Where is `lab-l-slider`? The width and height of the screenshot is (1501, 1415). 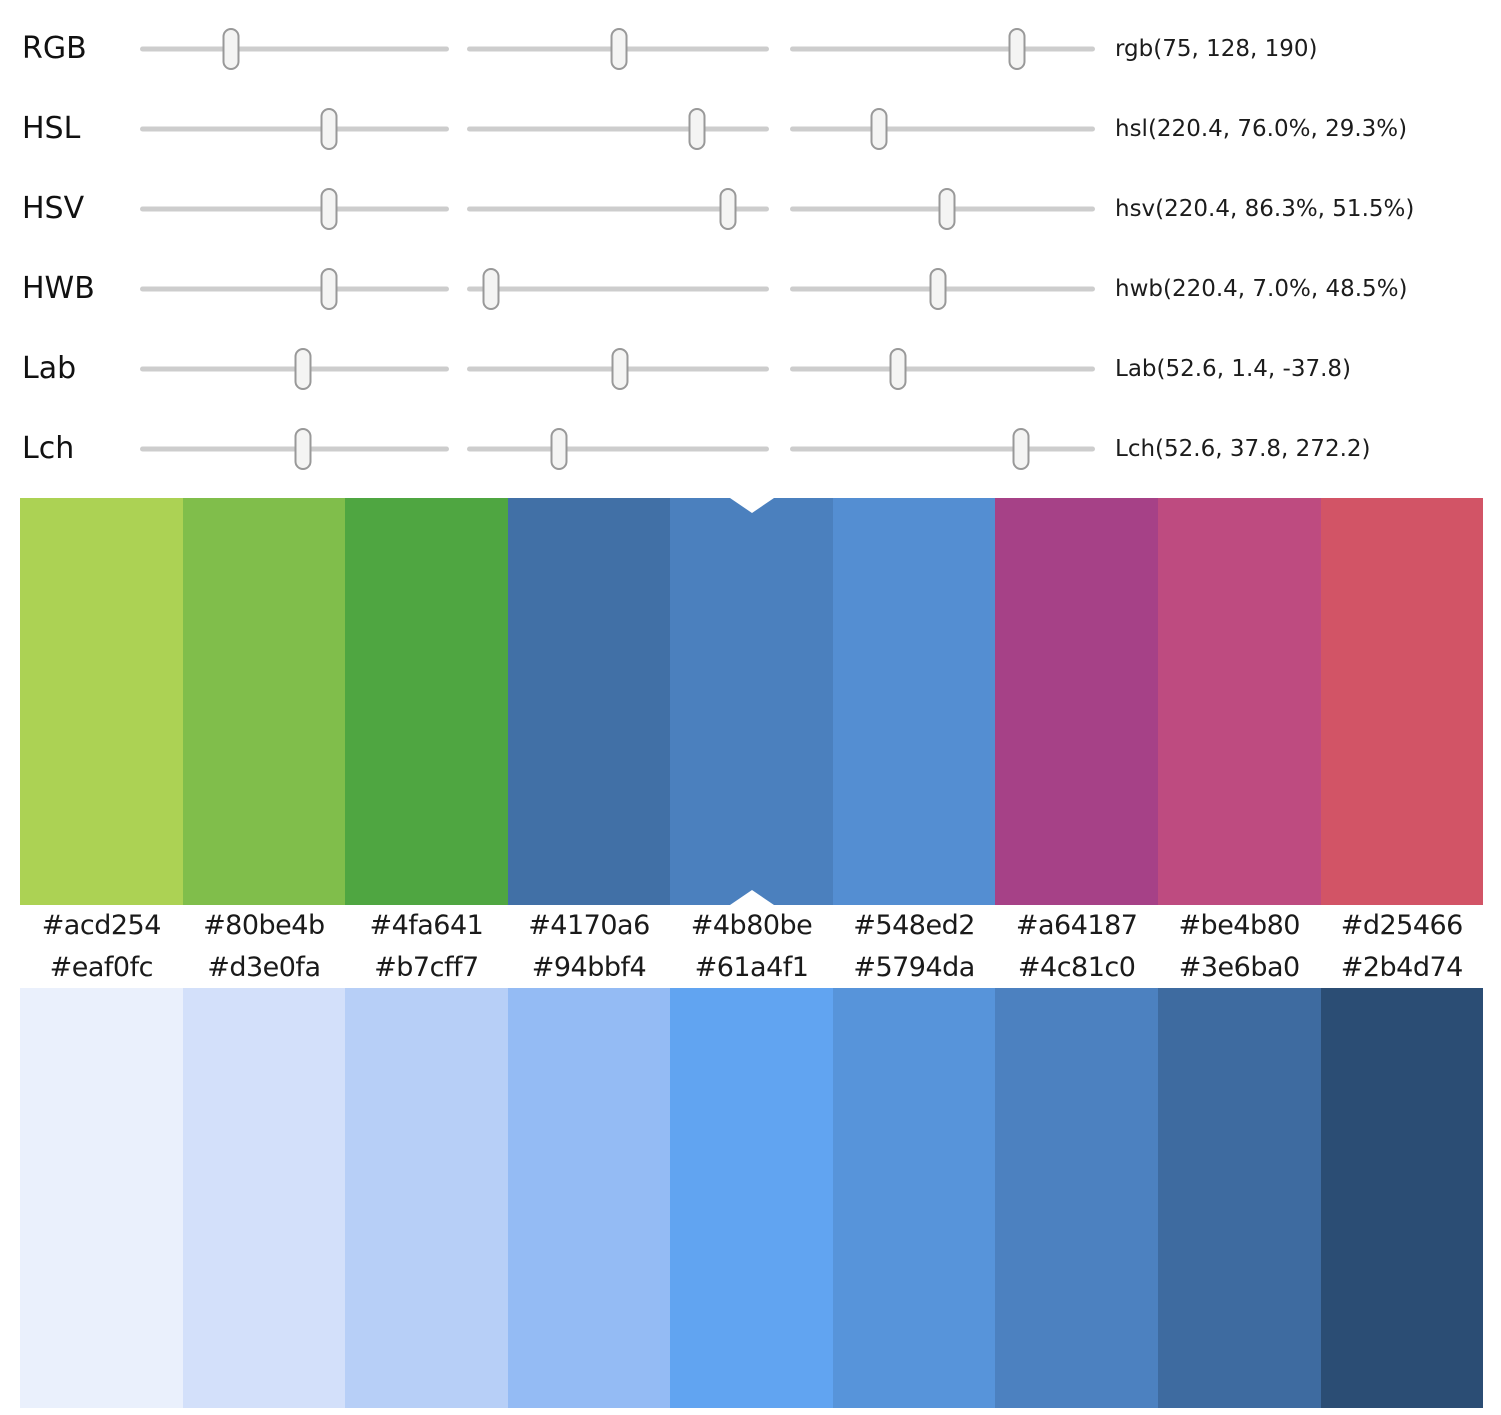 lab-l-slider is located at coordinates (294, 369).